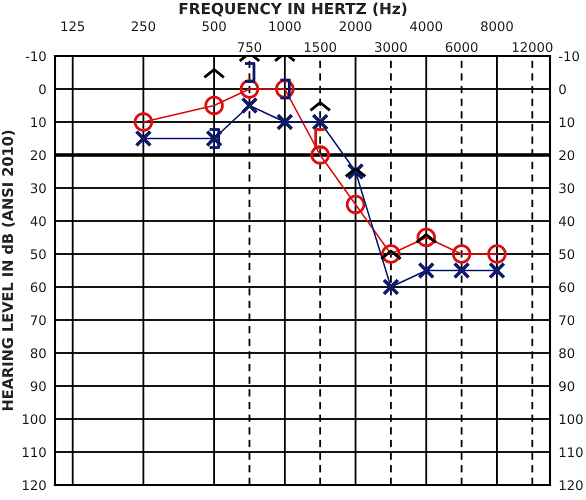 Image resolution: width=586 pixels, height=500 pixels. What do you see at coordinates (532, 47) in the screenshot?
I see `x-tick-label: 12000` at bounding box center [532, 47].